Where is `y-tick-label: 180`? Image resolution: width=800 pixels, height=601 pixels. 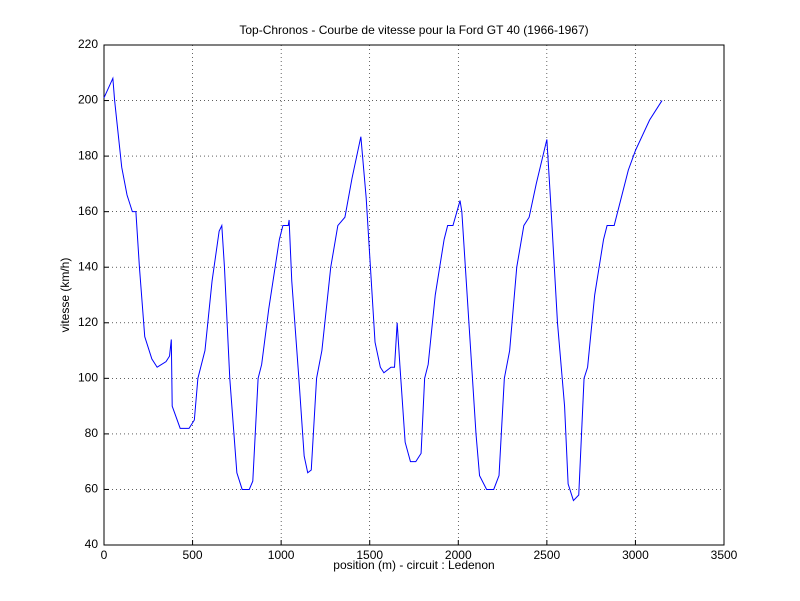
y-tick-label: 180 is located at coordinates (88, 155).